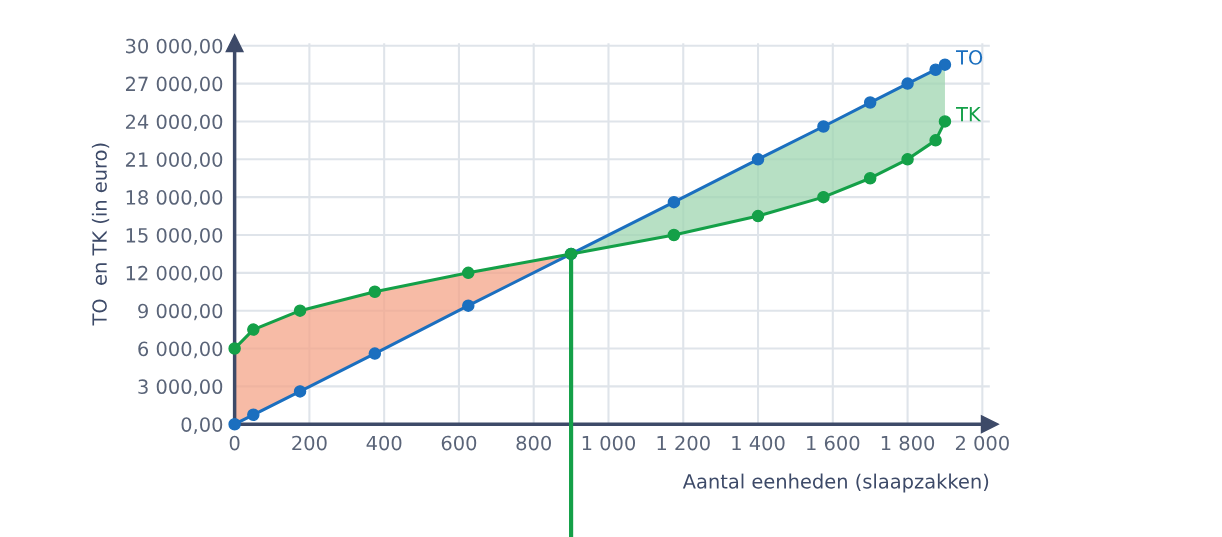 The image size is (1222, 537). What do you see at coordinates (180, 388) in the screenshot?
I see `y-tick-label: 3 000,00` at bounding box center [180, 388].